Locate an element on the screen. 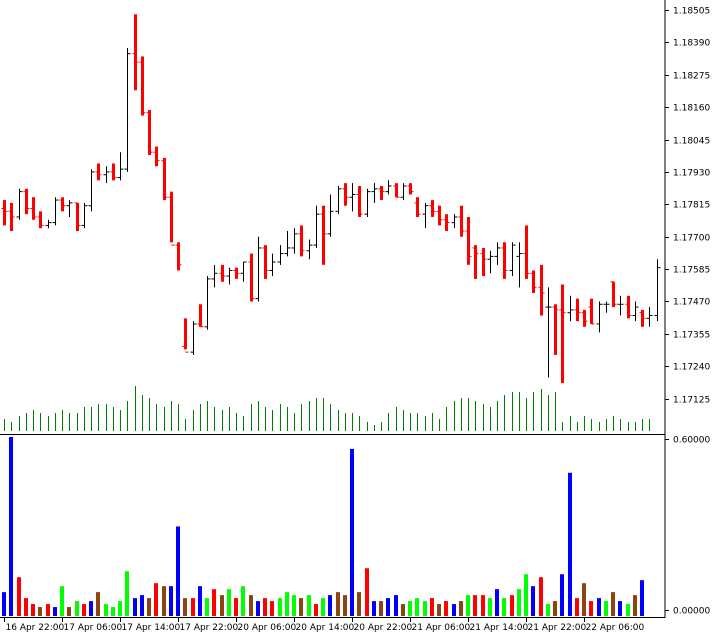  price-tick-label: 1.17815 is located at coordinates (691, 206).